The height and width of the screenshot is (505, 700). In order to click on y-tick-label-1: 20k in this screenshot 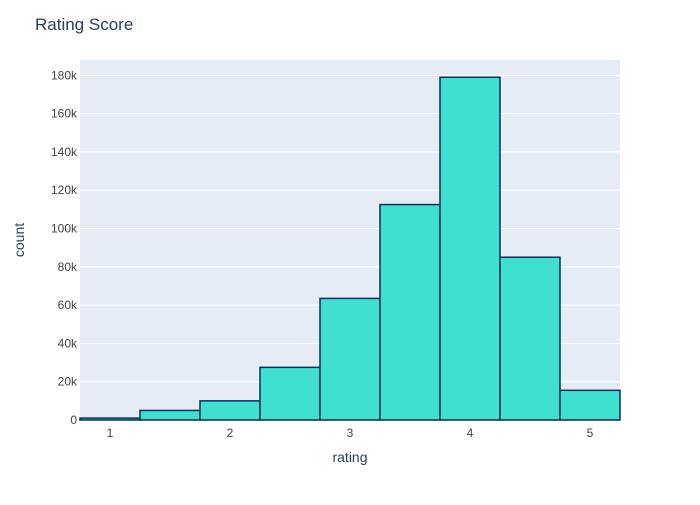, I will do `click(68, 382)`.